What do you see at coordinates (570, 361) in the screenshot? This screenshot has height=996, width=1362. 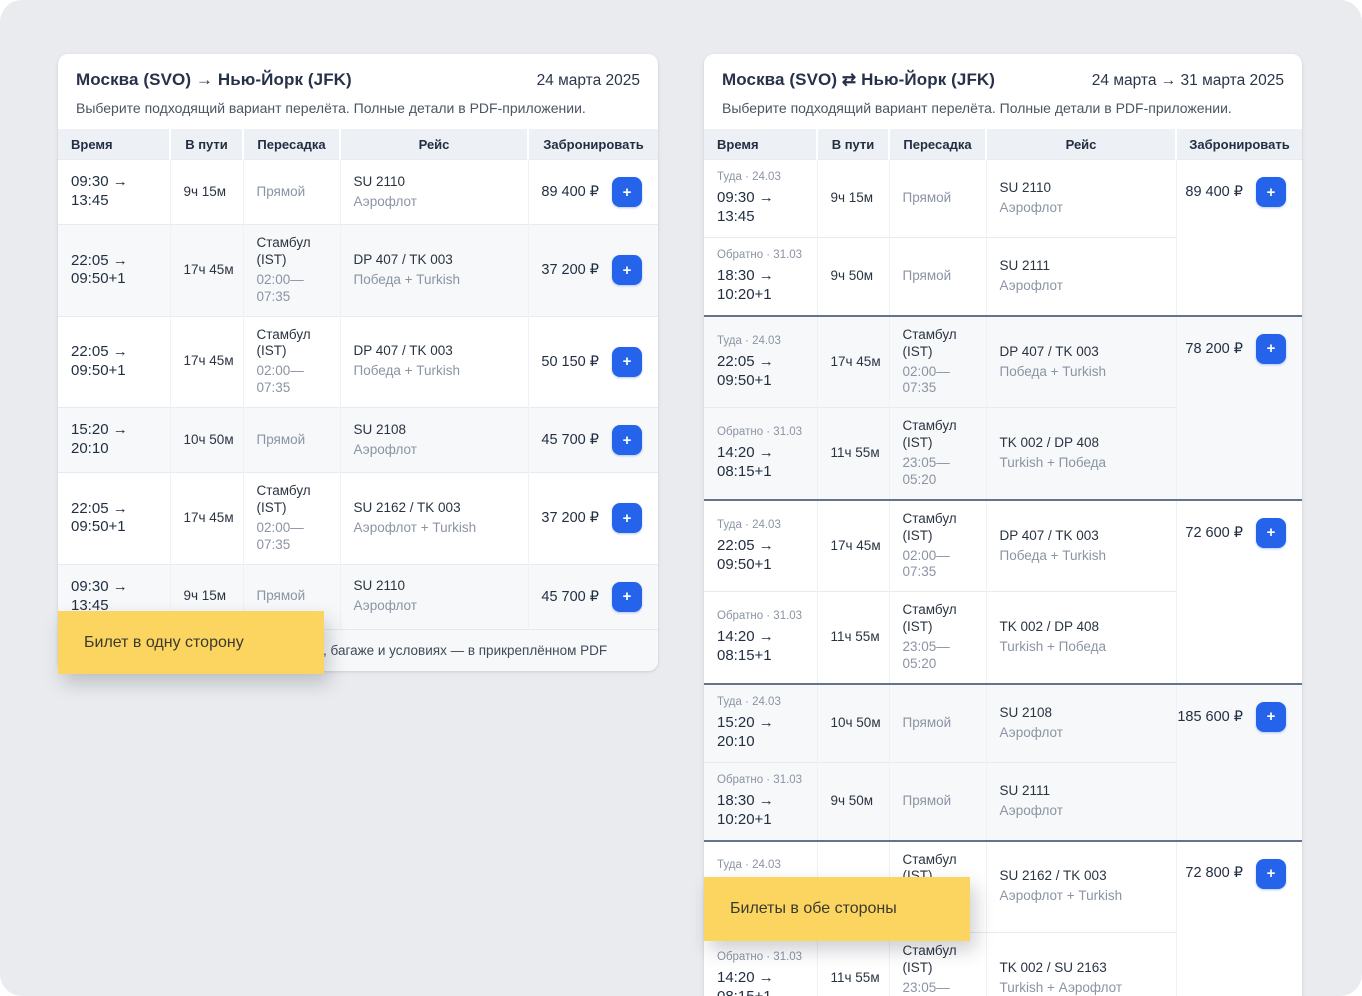 I see `price-label: 50 150 ₽` at bounding box center [570, 361].